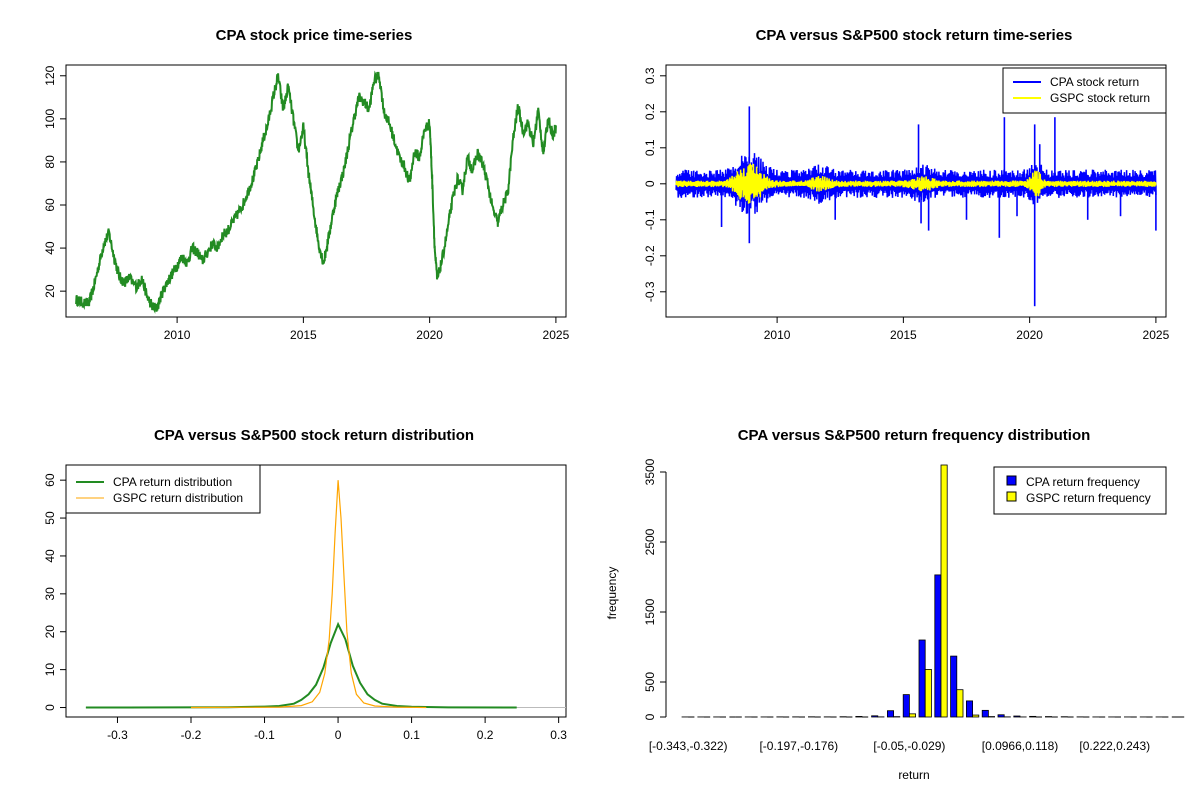 This screenshot has width=1200, height=800. Describe the element at coordinates (612, 593) in the screenshot. I see `y-axis-label-histogram: frequency` at that location.